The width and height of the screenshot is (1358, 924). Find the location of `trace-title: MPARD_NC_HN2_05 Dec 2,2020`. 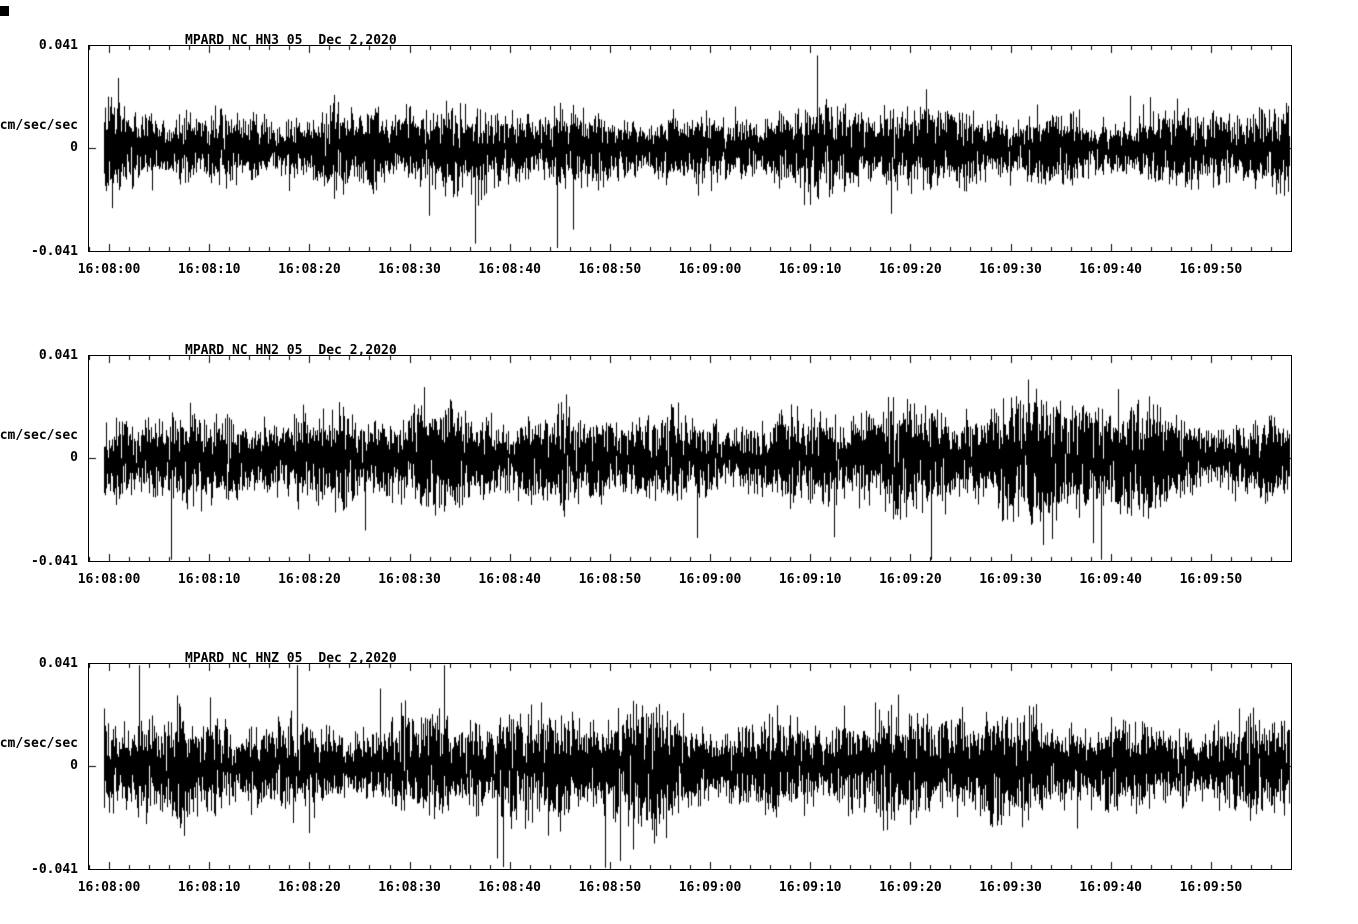

trace-title: MPARD_NC_HN2_05 Dec 2,2020 is located at coordinates (291, 350).